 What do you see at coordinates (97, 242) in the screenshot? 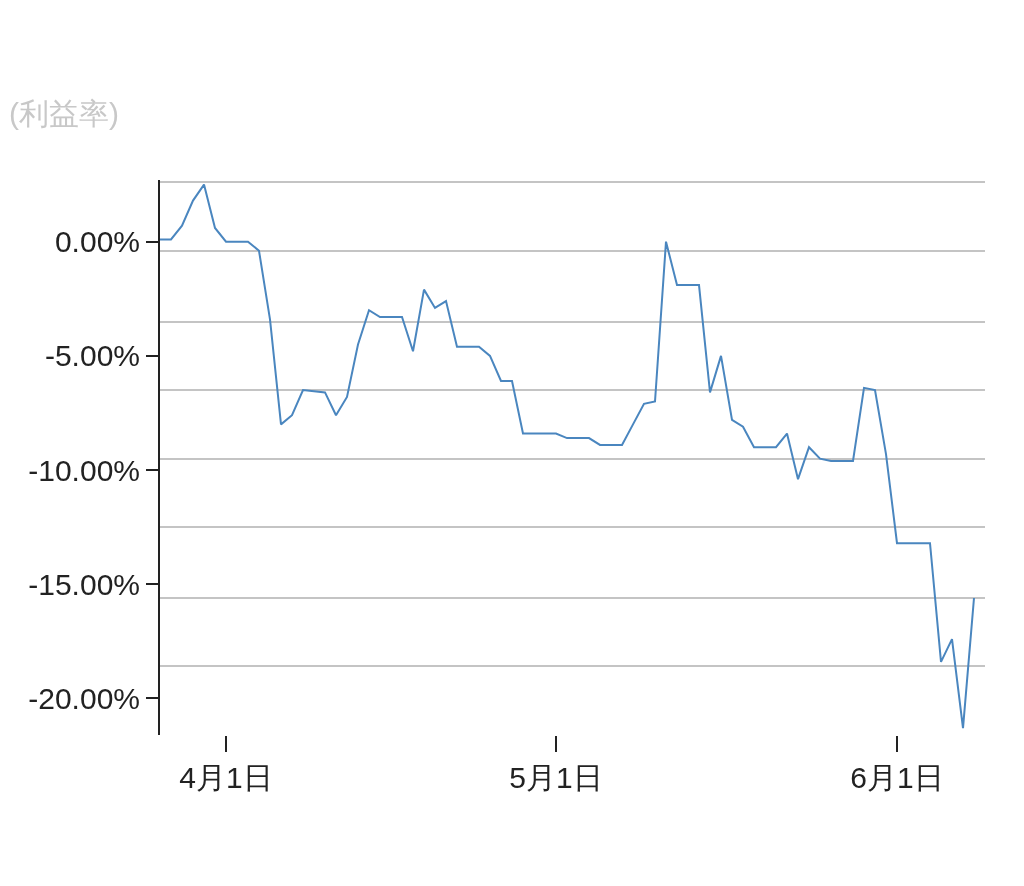
I see `y-tick-label: 0.00%` at bounding box center [97, 242].